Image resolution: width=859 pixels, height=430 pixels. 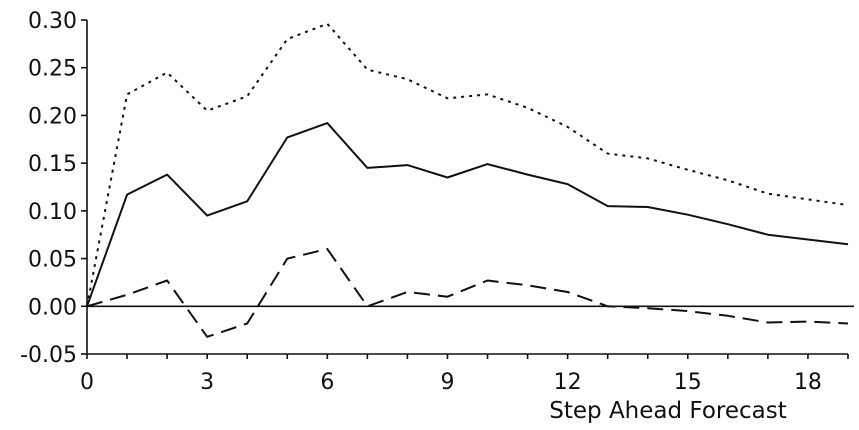 What do you see at coordinates (52, 307) in the screenshot?
I see `y-tick-label: 0.00` at bounding box center [52, 307].